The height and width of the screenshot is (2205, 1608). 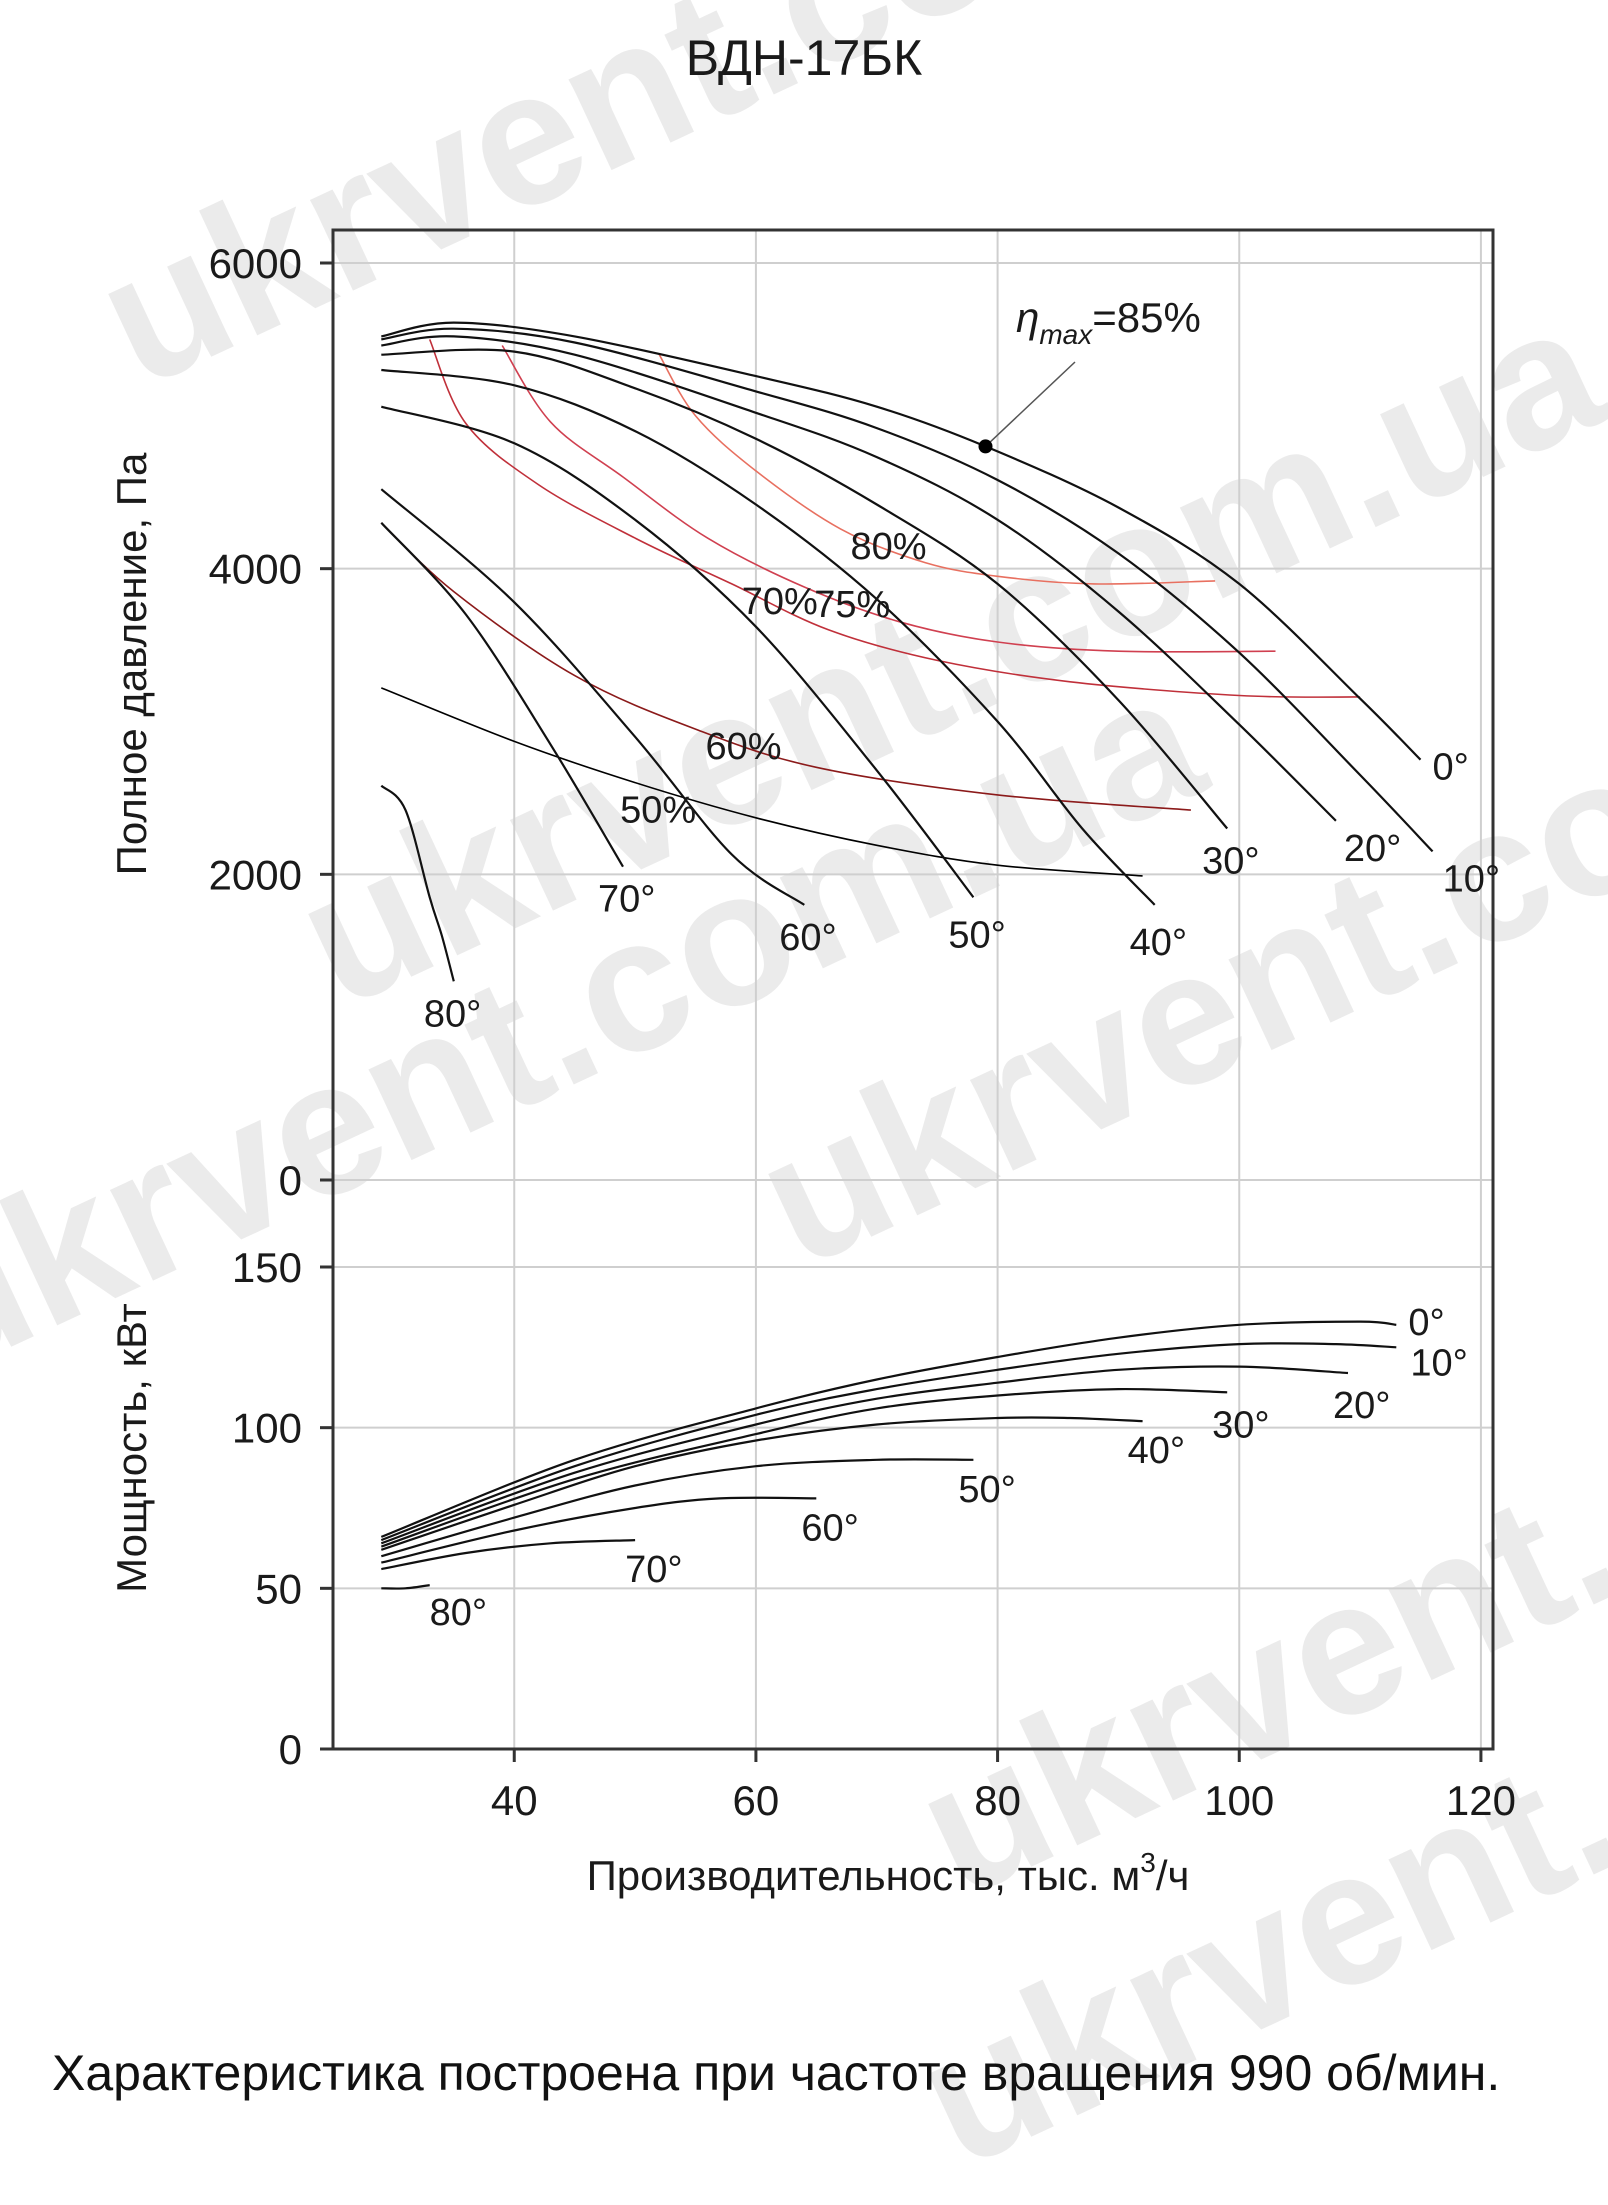 What do you see at coordinates (417, 883) in the screenshot?
I see `pressure-curve-80deg` at bounding box center [417, 883].